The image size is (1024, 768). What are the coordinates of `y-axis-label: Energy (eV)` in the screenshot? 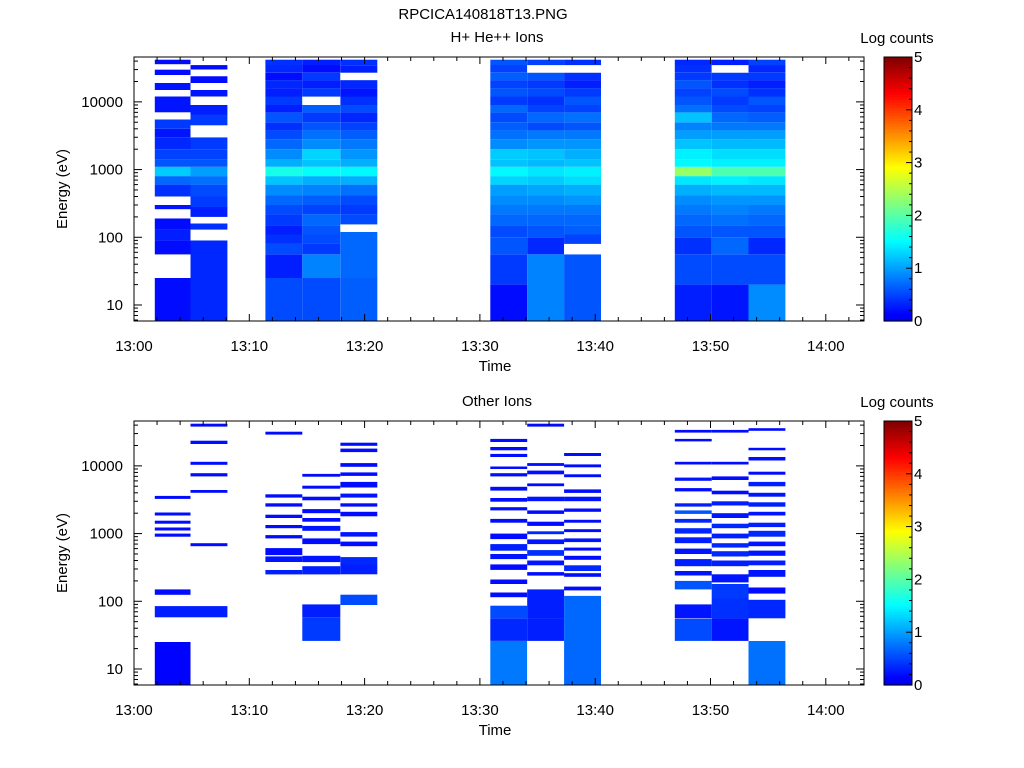 It's located at (62, 553).